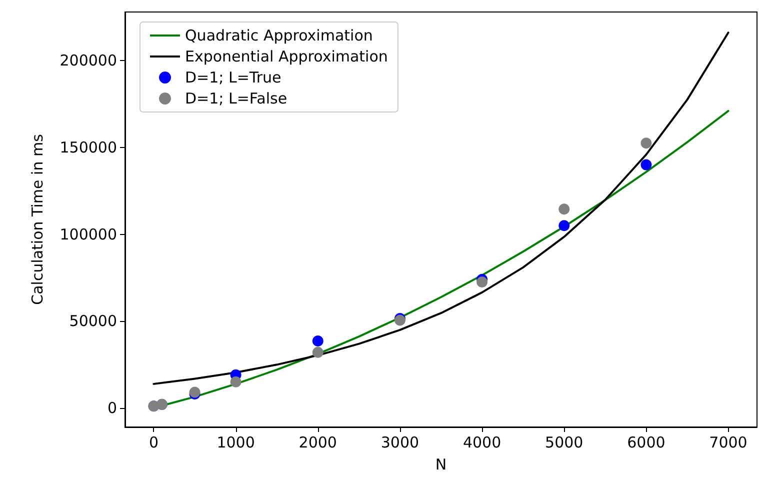 This screenshot has height=483, width=759. Describe the element at coordinates (112, 407) in the screenshot. I see `y-tick-label: 0` at that location.